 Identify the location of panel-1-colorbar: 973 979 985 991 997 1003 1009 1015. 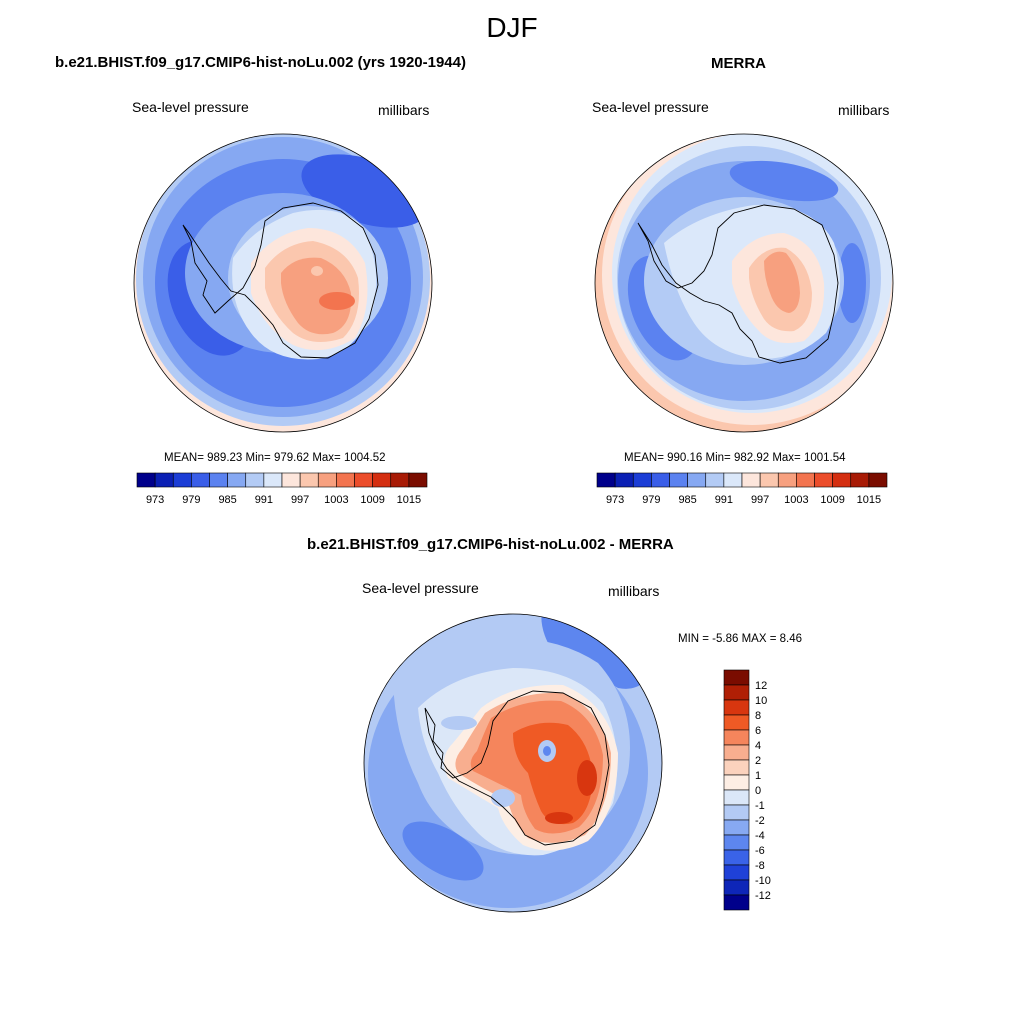
(282, 489).